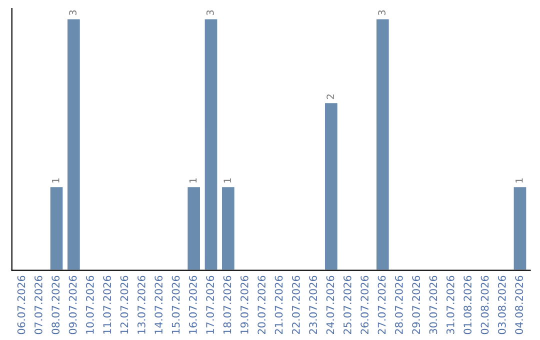 The width and height of the screenshot is (540, 340). What do you see at coordinates (38, 305) in the screenshot?
I see `x-tick-label: 07.07.2026` at bounding box center [38, 305].